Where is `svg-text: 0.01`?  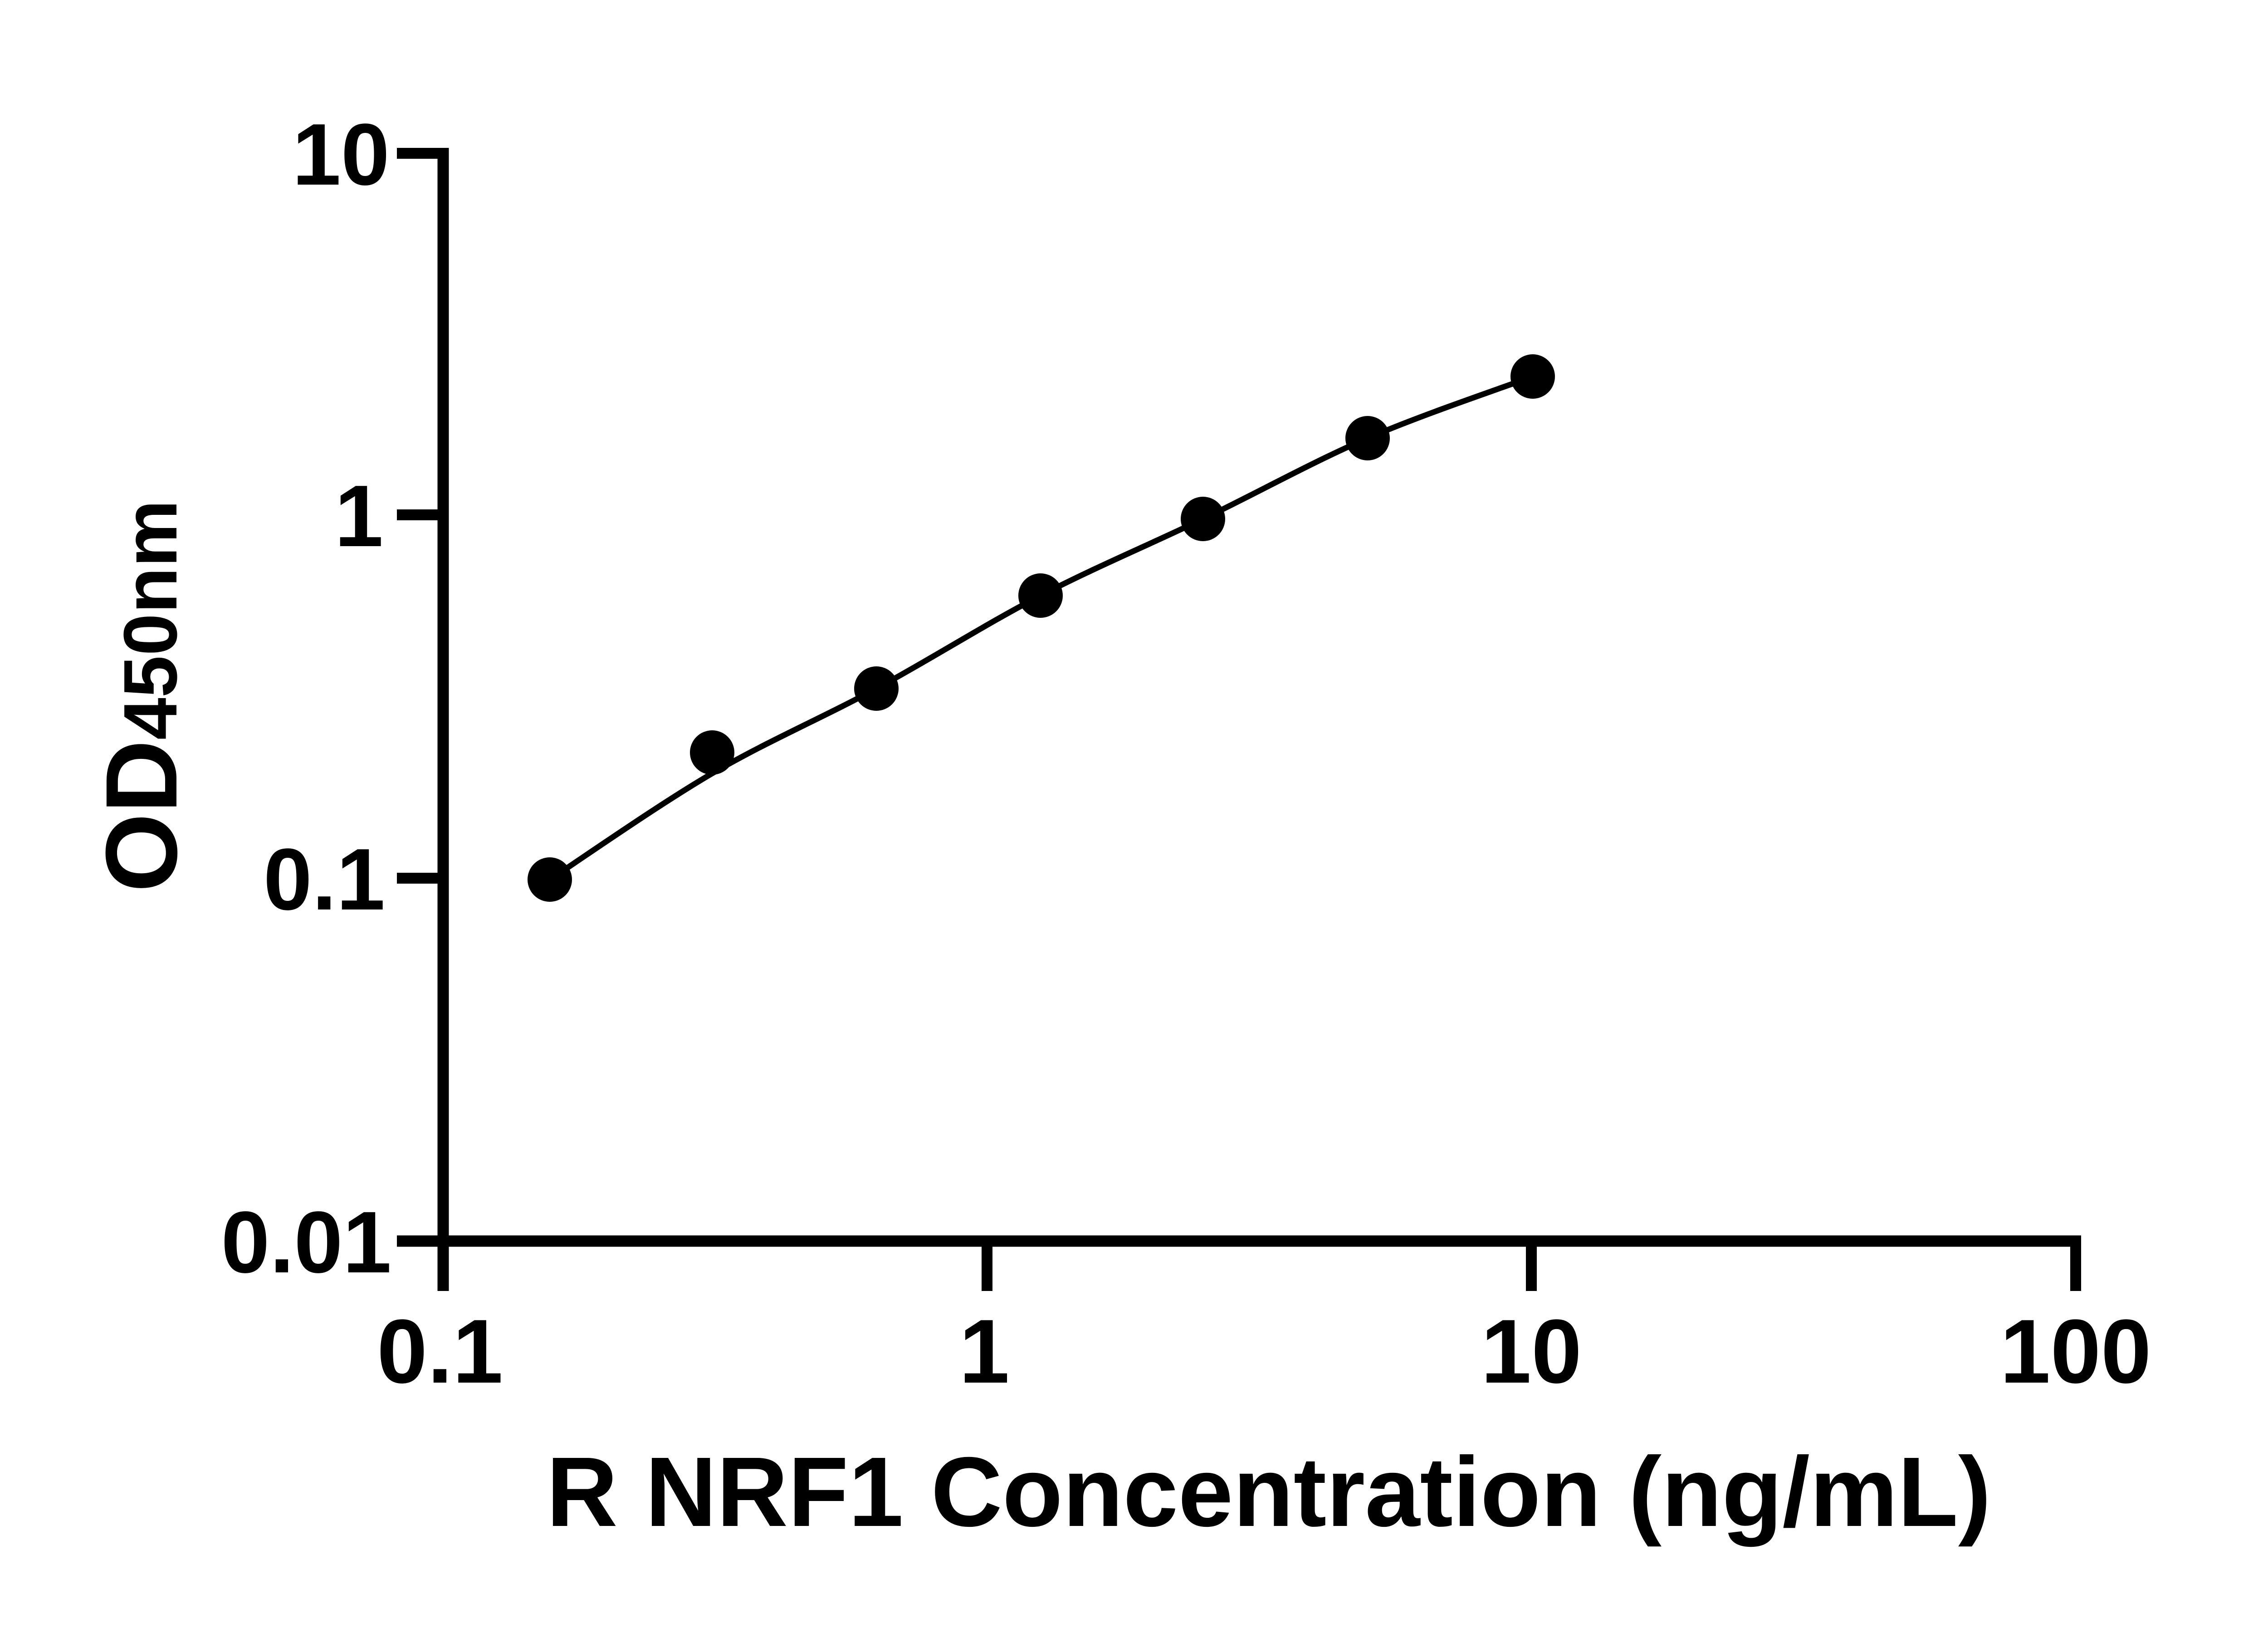 svg-text: 0.01 is located at coordinates (306, 1242).